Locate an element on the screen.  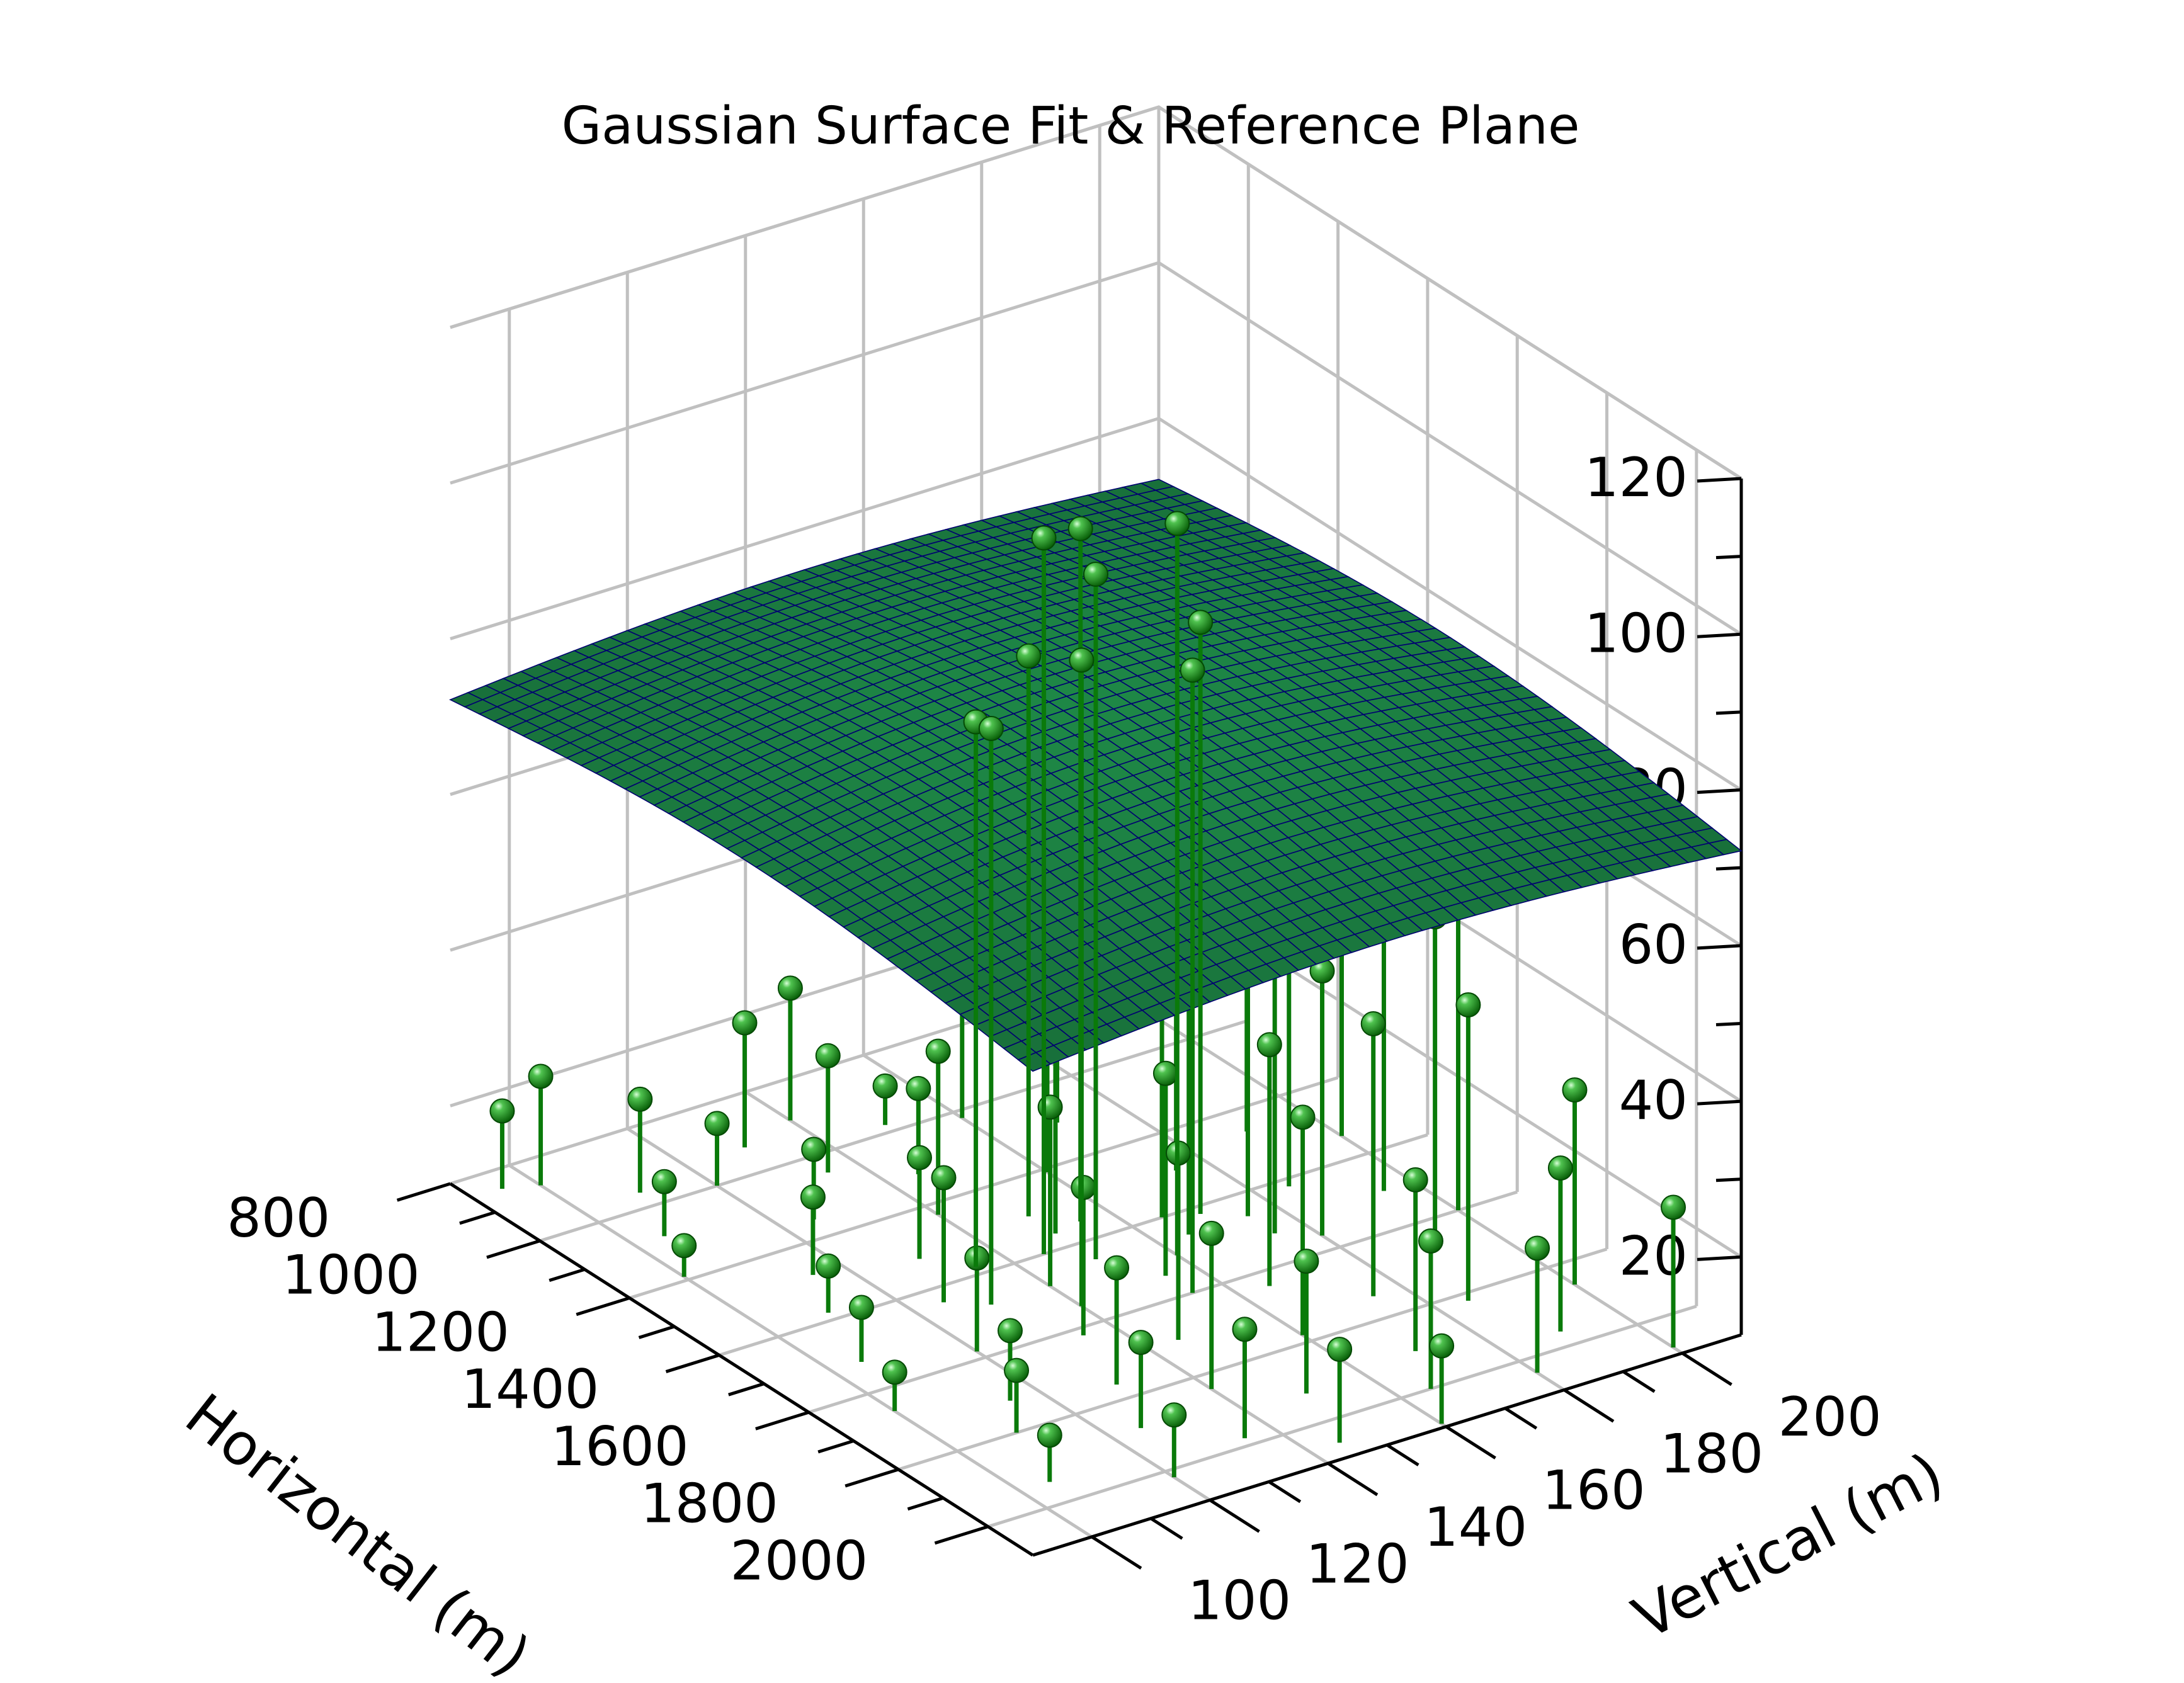
z-tick-label-4: 100 is located at coordinates (1636, 633).